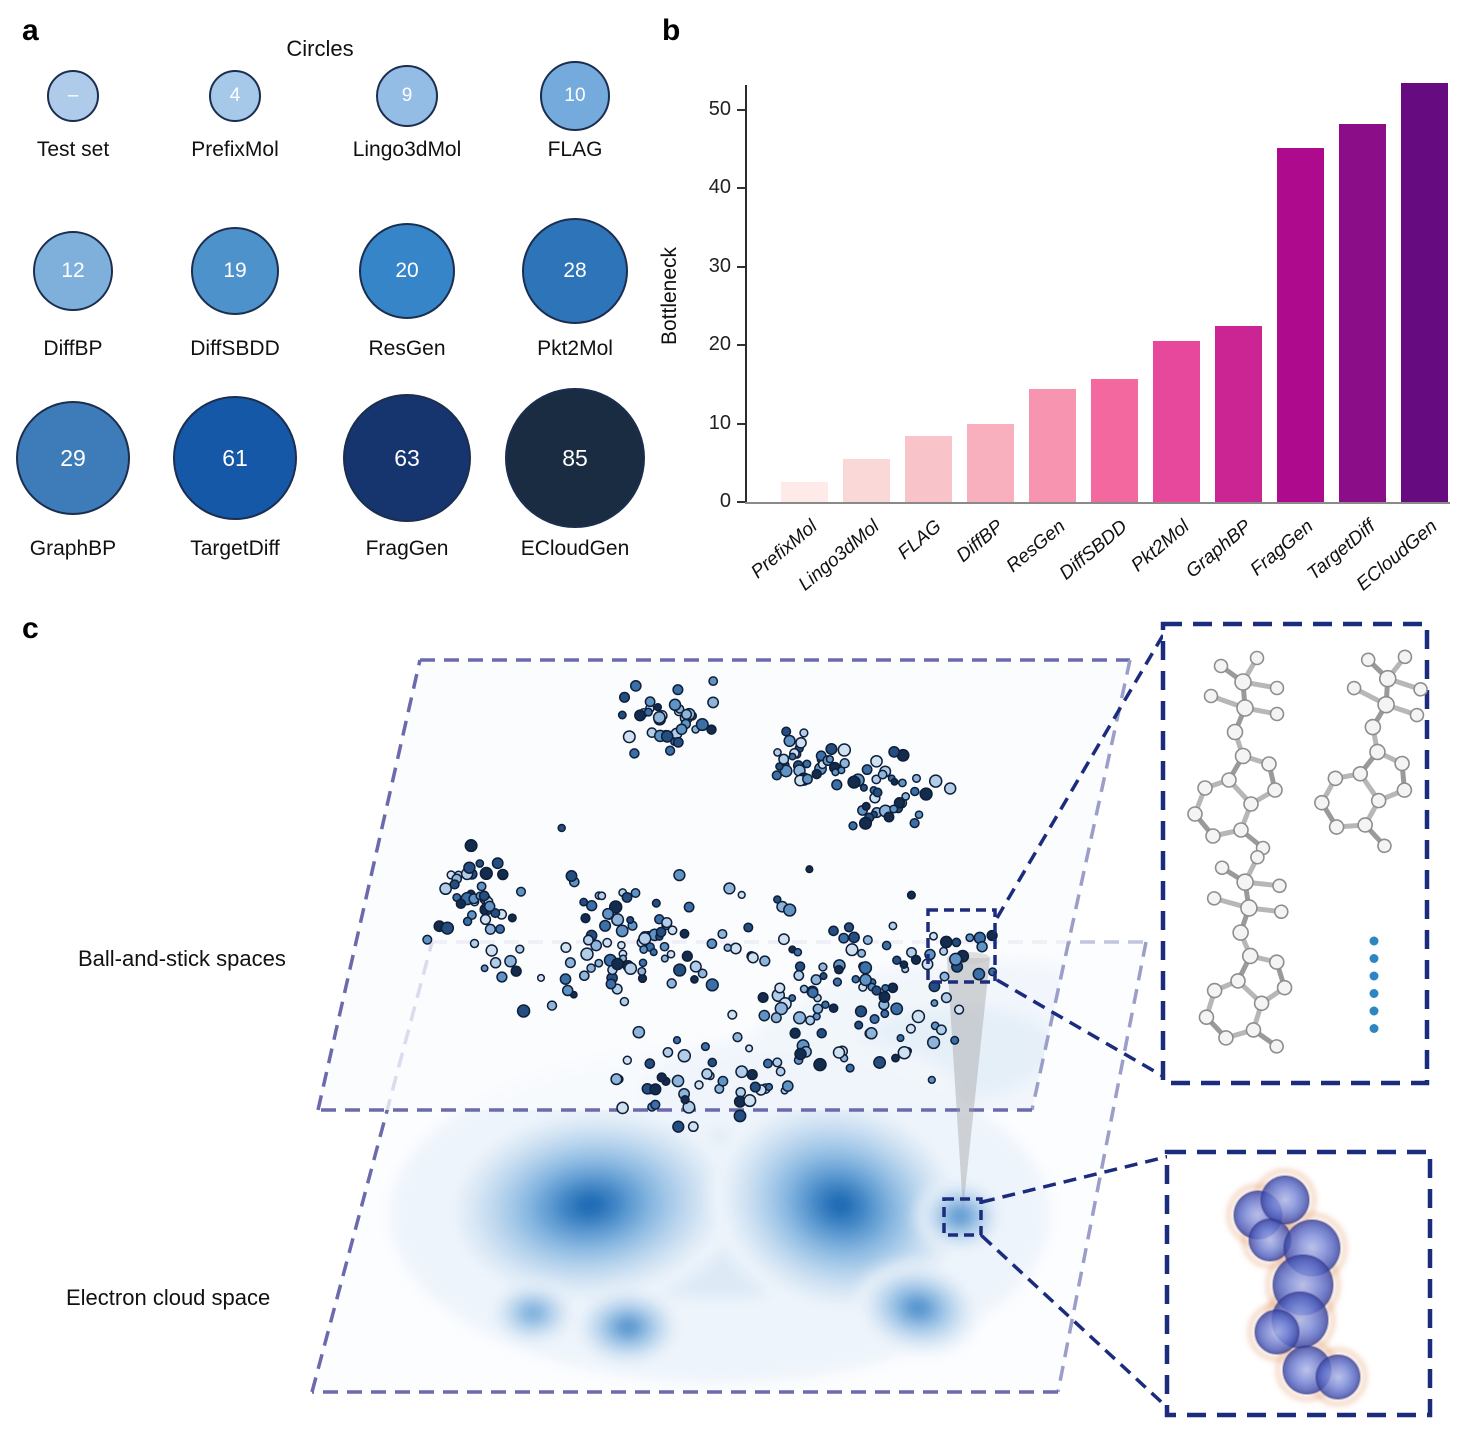 The width and height of the screenshot is (1460, 1432). Describe the element at coordinates (719, 187) in the screenshot. I see `y-tick-label: 40` at that location.